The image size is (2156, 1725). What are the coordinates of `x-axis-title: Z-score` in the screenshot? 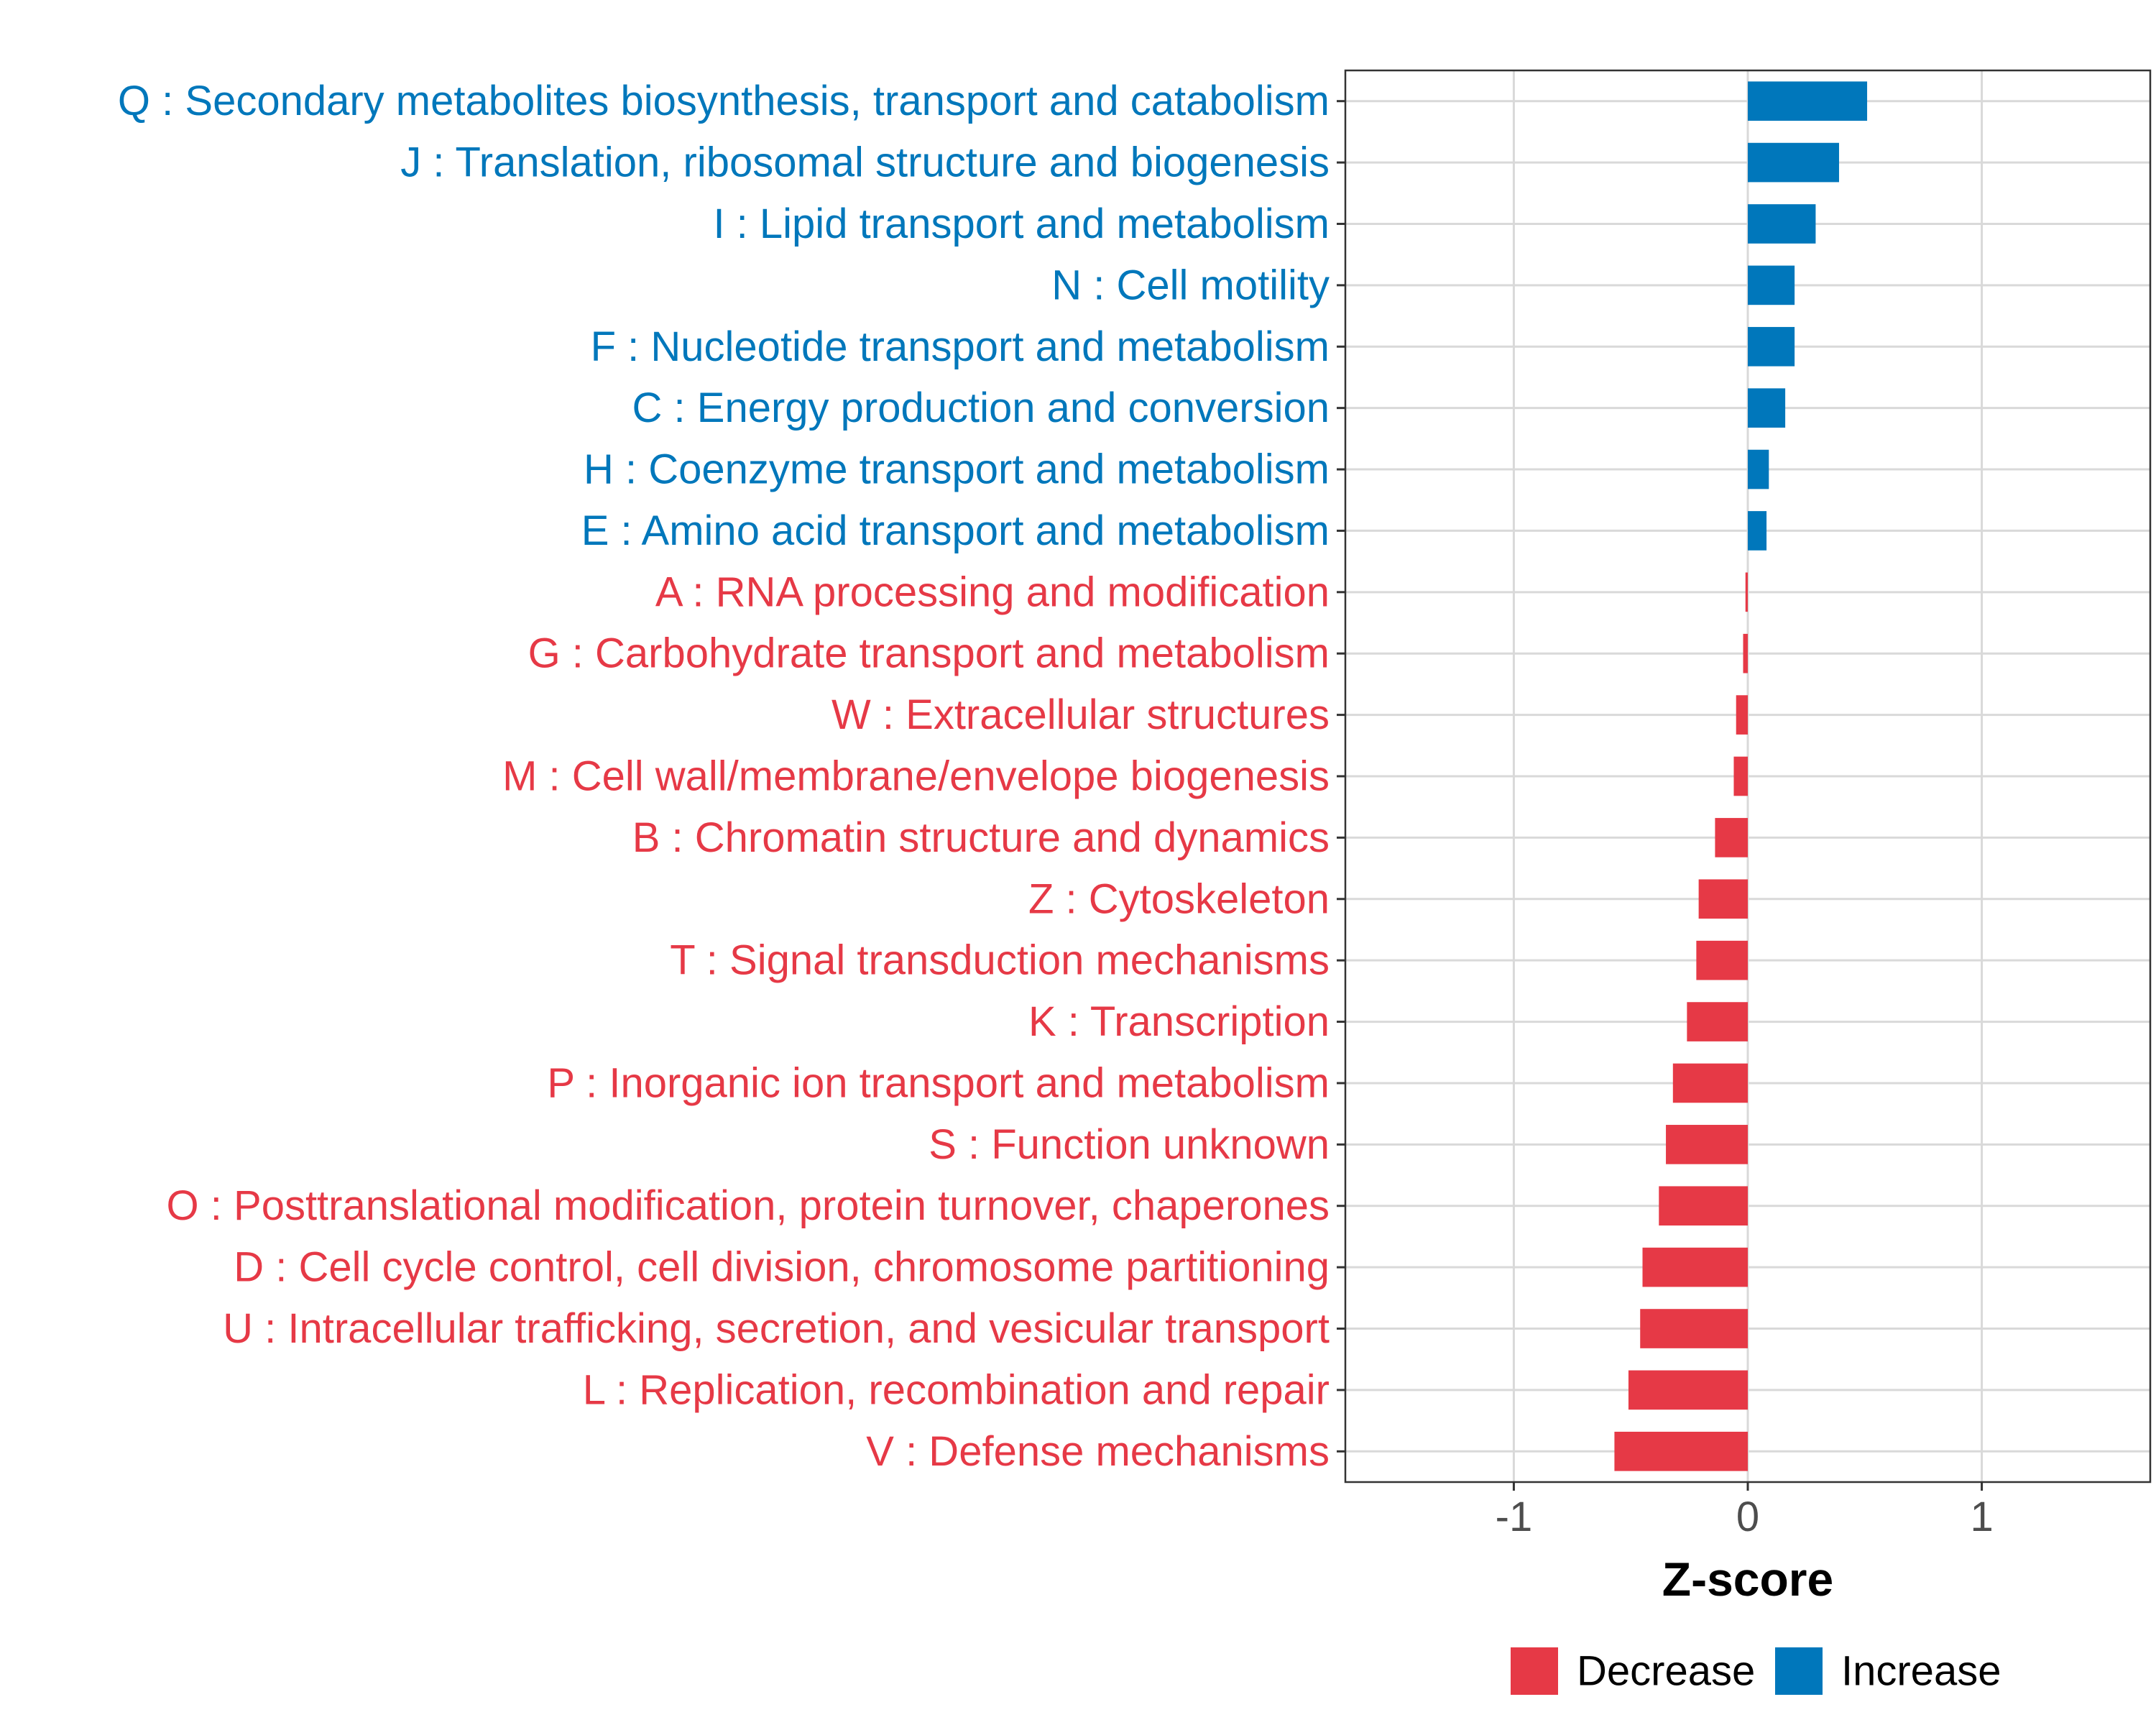 It's located at (1747, 1579).